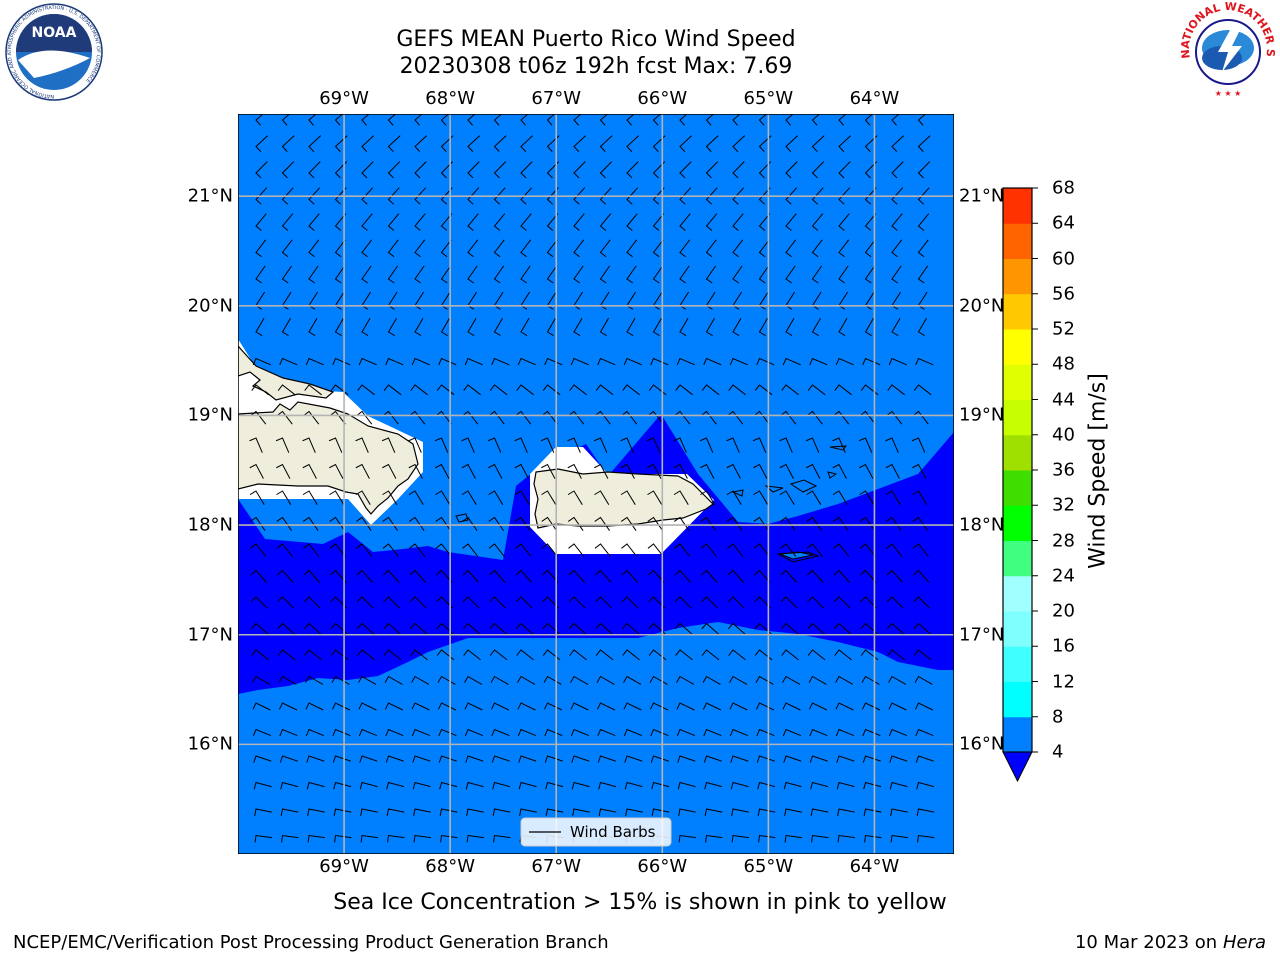  Describe the element at coordinates (798, 557) in the screenshot. I see `st-croix-island` at that location.